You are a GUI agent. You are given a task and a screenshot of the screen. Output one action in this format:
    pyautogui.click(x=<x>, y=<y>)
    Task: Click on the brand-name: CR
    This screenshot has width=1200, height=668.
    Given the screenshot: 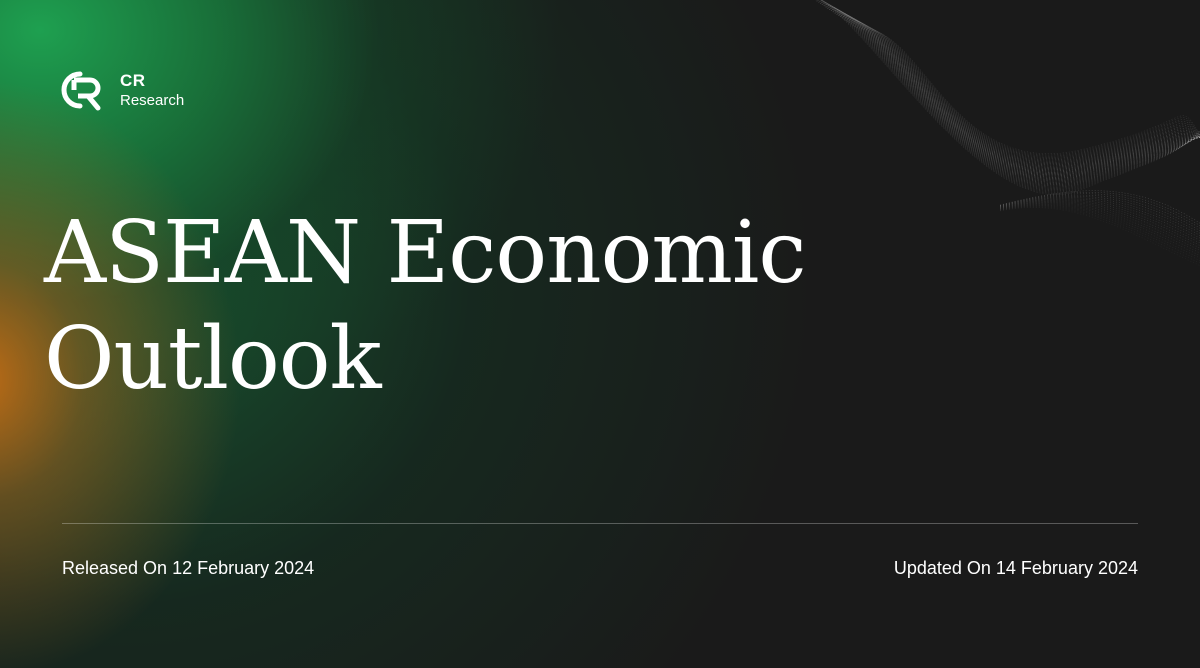 What is the action you would take?
    pyautogui.click(x=133, y=80)
    